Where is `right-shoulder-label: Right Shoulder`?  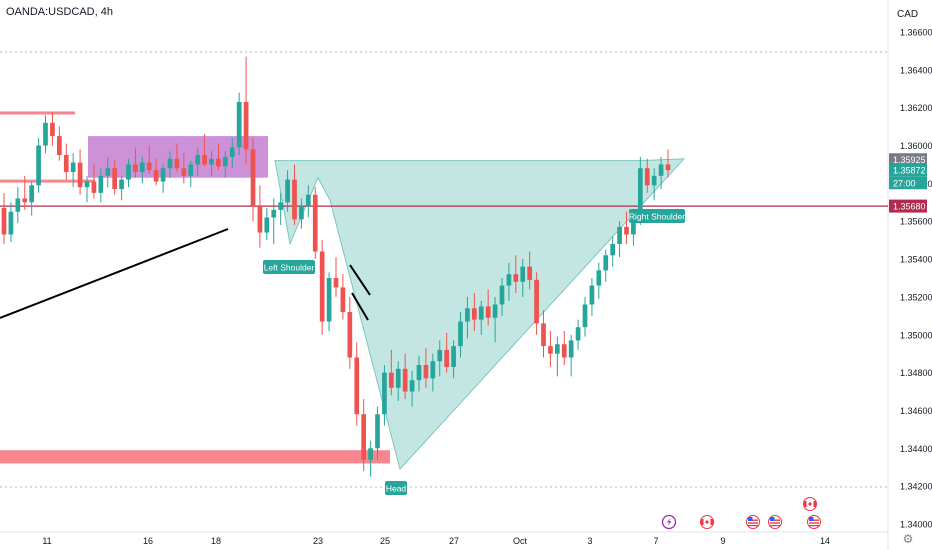
right-shoulder-label: Right Shoulder is located at coordinates (657, 216).